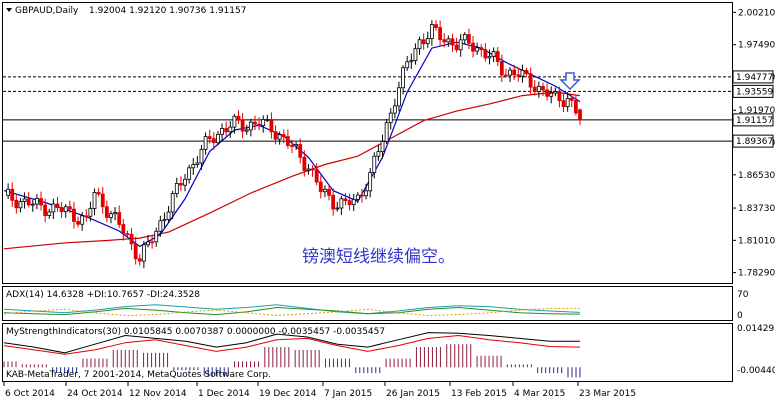  Describe the element at coordinates (158, 394) in the screenshot. I see `time-tick-label: 12 Nov 2014` at that location.